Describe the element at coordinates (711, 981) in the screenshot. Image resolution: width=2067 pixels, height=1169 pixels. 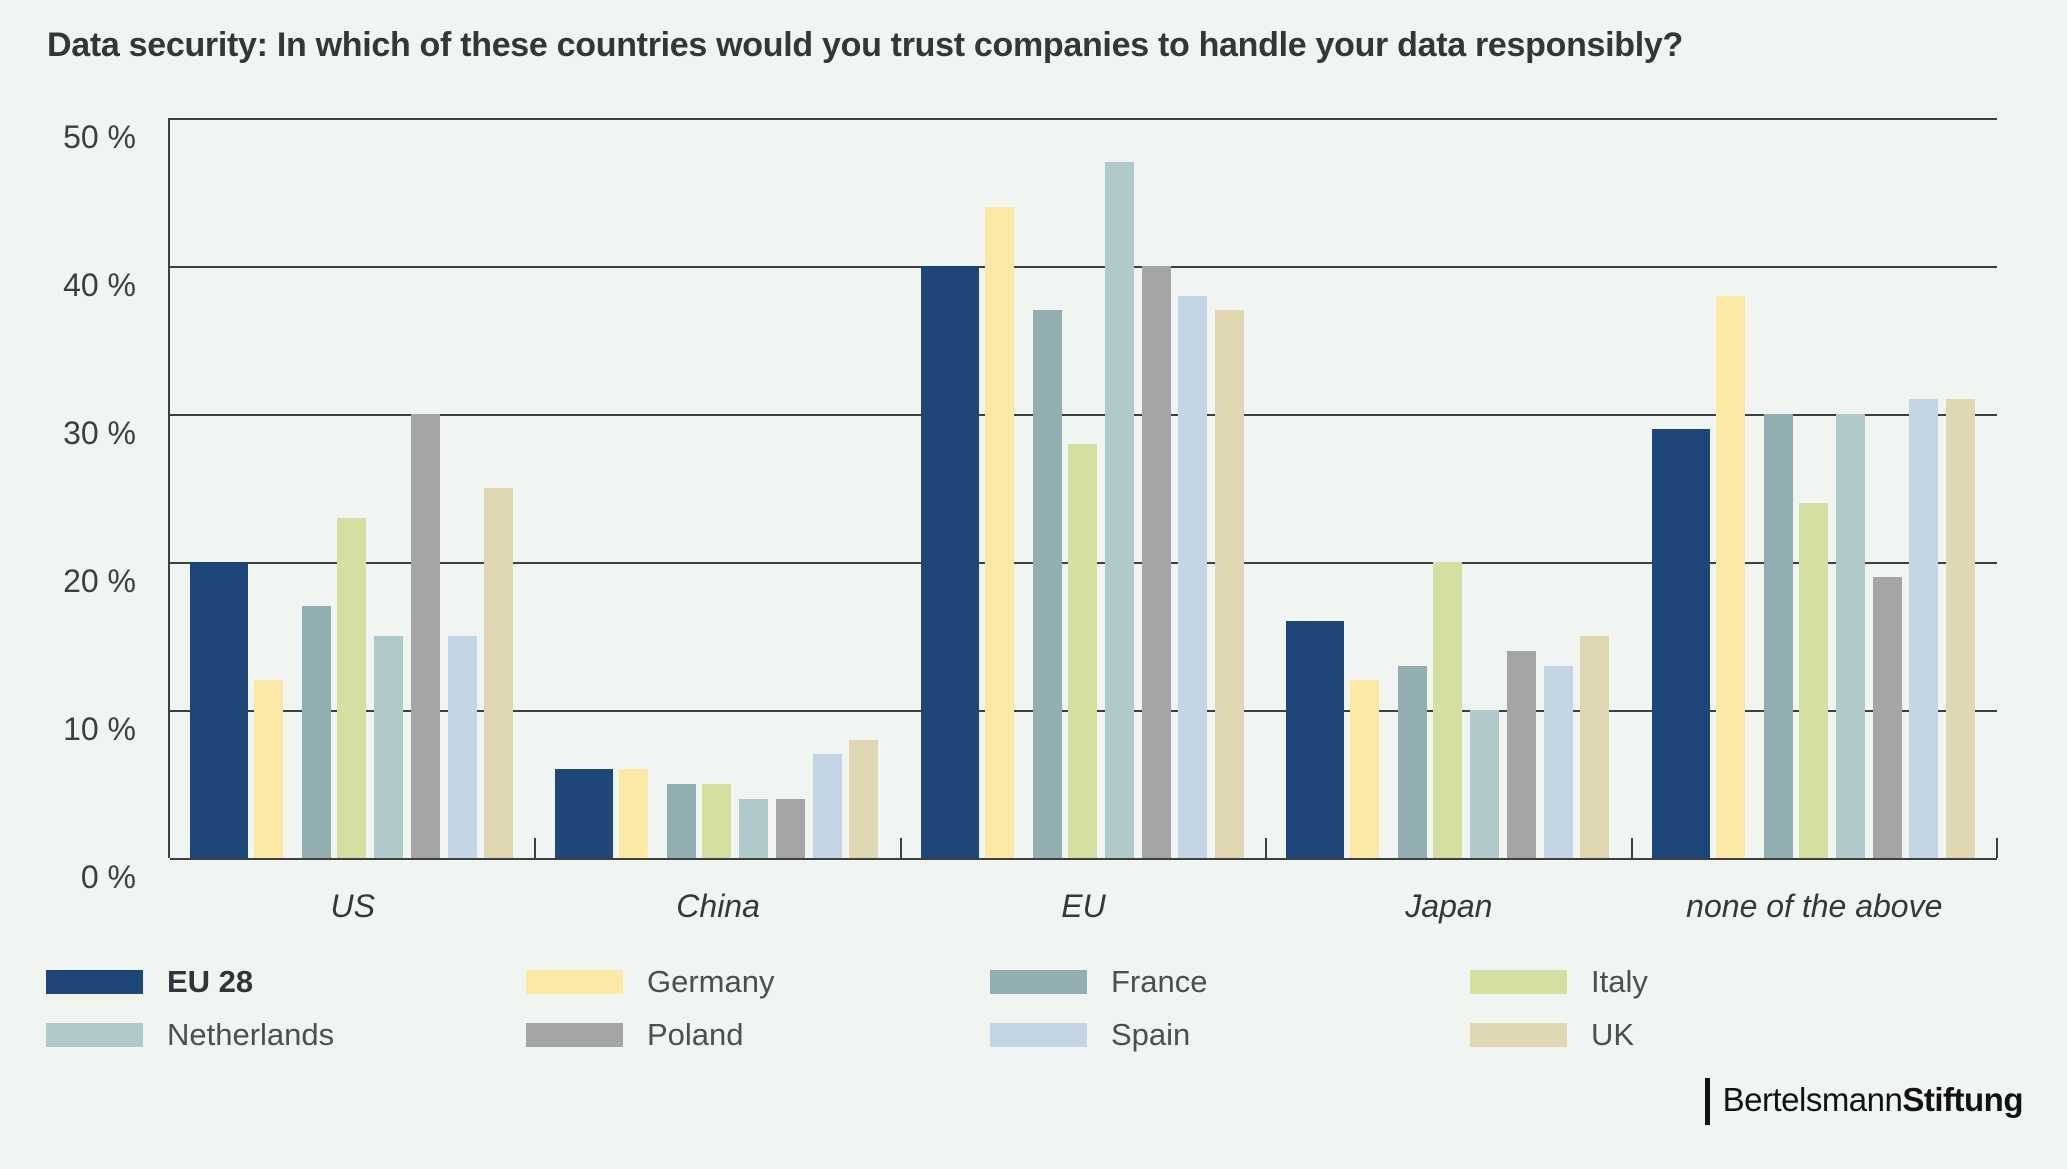
I see `legend-label: Germany` at that location.